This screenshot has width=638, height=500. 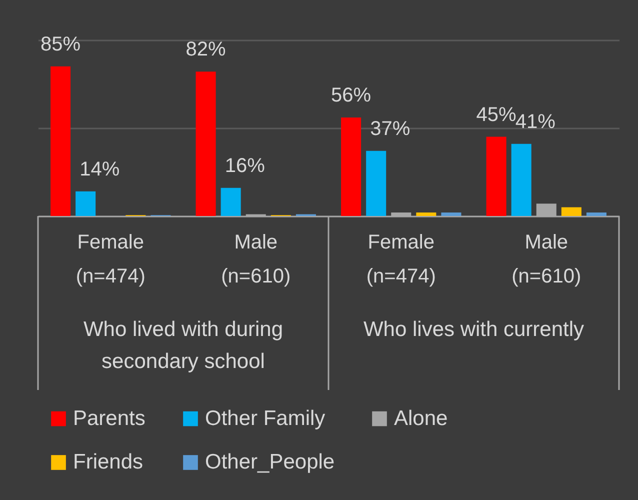 What do you see at coordinates (206, 49) in the screenshot?
I see `data-label: 82%` at bounding box center [206, 49].